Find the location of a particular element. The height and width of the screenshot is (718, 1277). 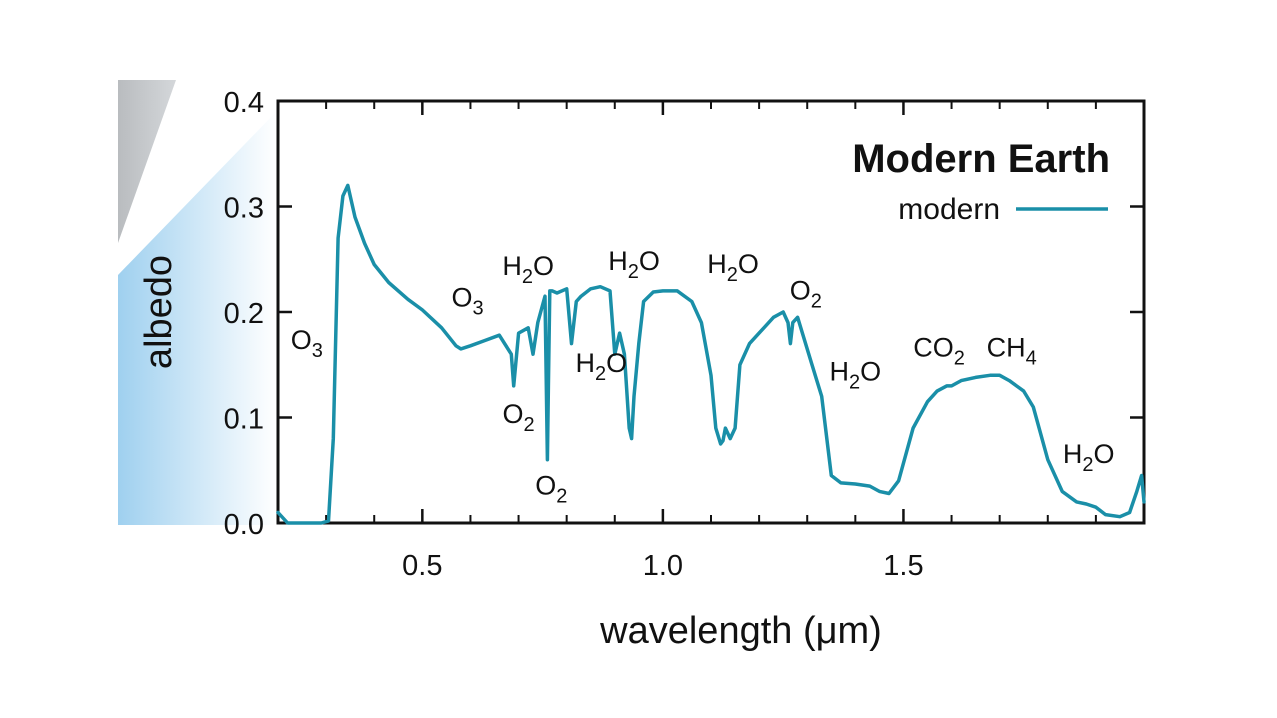

molecule-label: CH4 is located at coordinates (1012, 350).